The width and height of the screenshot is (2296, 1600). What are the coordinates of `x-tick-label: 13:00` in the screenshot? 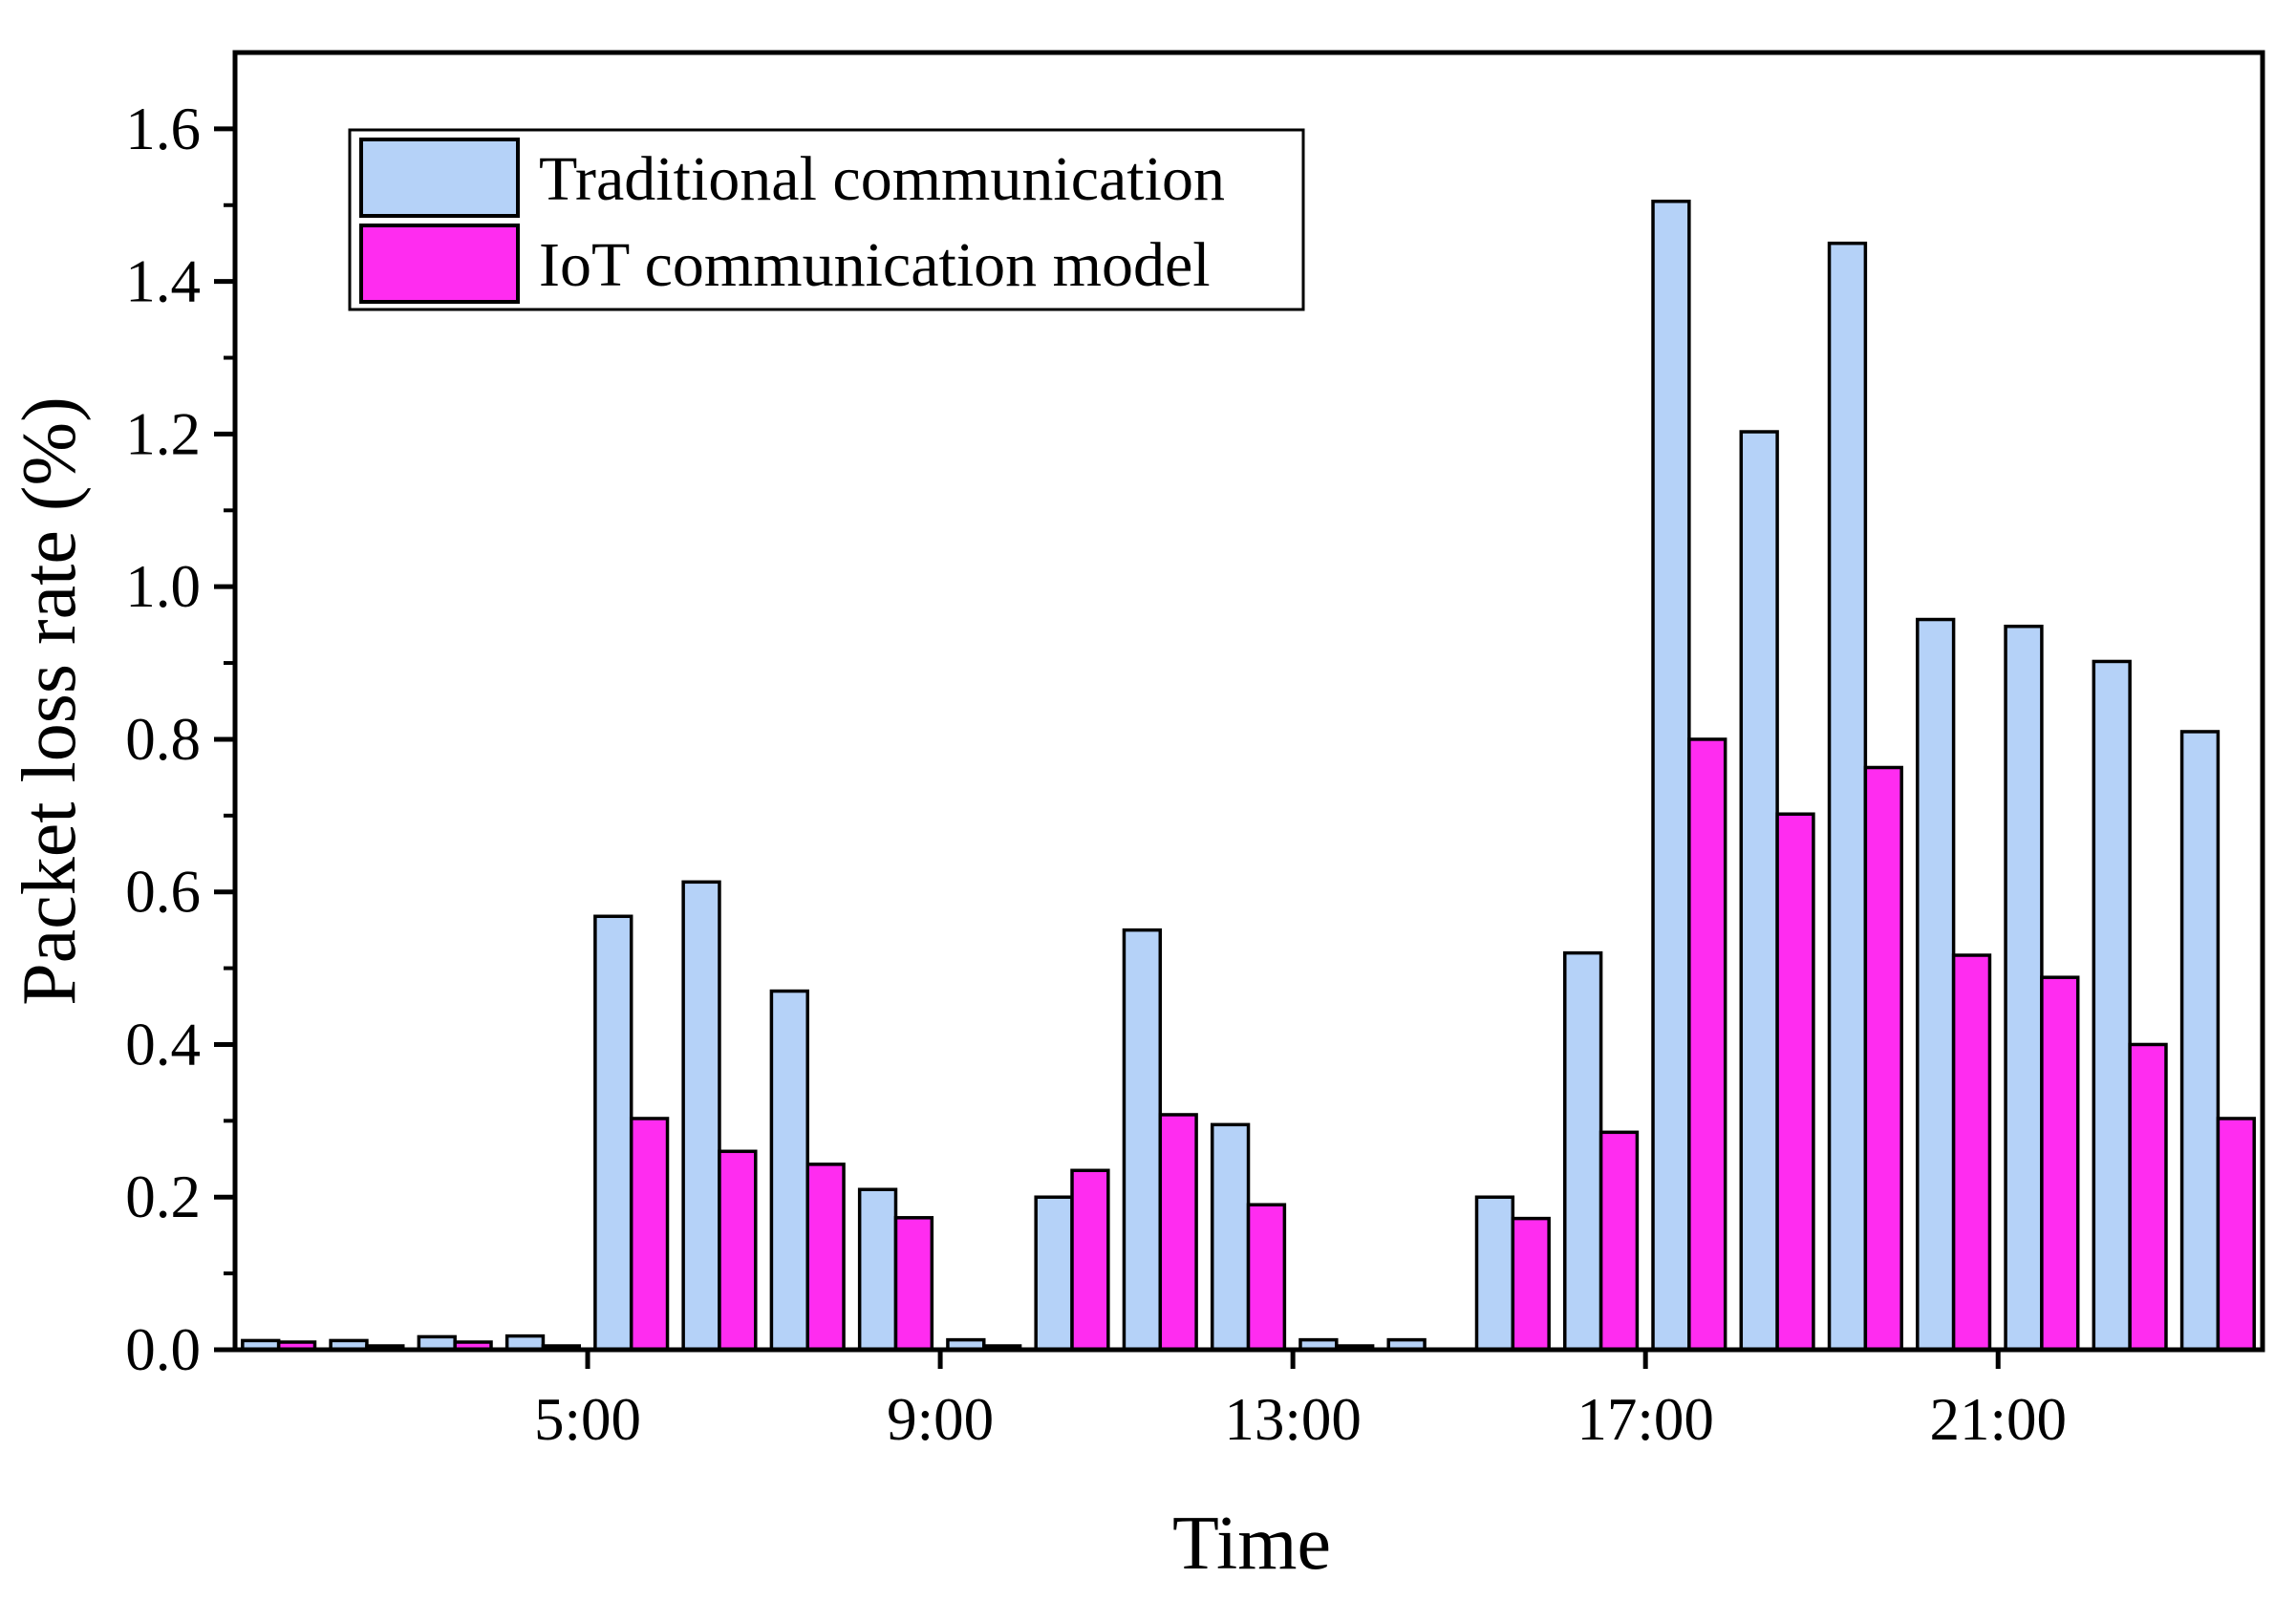 It's located at (1293, 1419).